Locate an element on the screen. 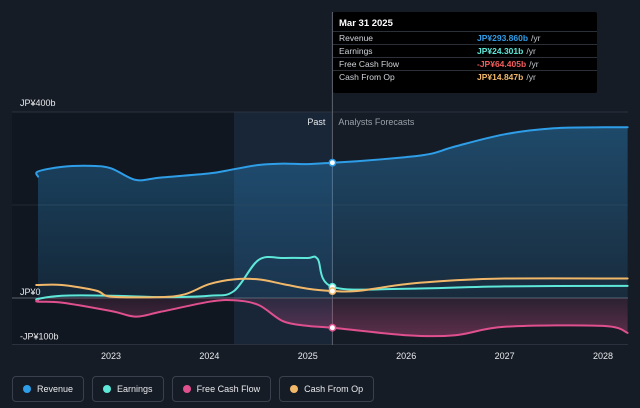 This screenshot has height=408, width=640. x-tick-label: 2028 is located at coordinates (603, 356).